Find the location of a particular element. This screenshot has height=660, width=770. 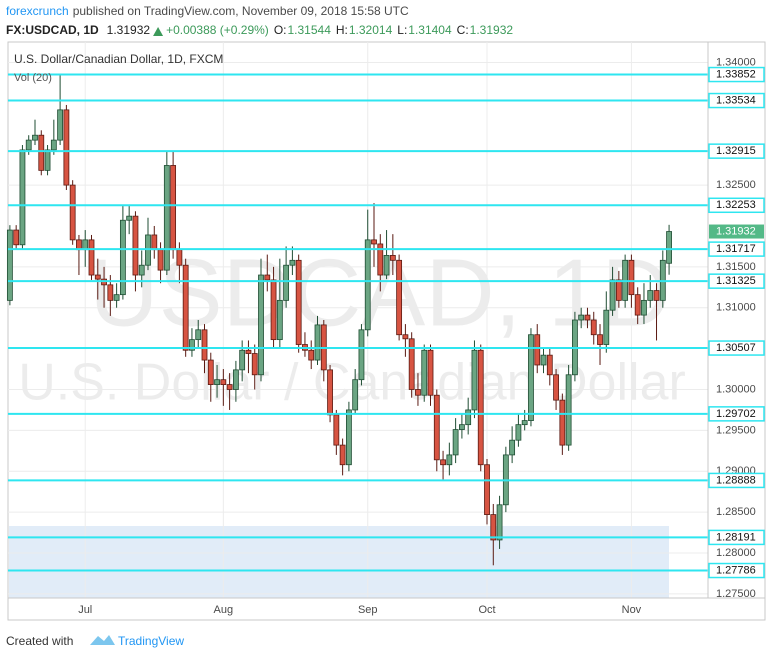

level-label: 1.33852 is located at coordinates (736, 74).